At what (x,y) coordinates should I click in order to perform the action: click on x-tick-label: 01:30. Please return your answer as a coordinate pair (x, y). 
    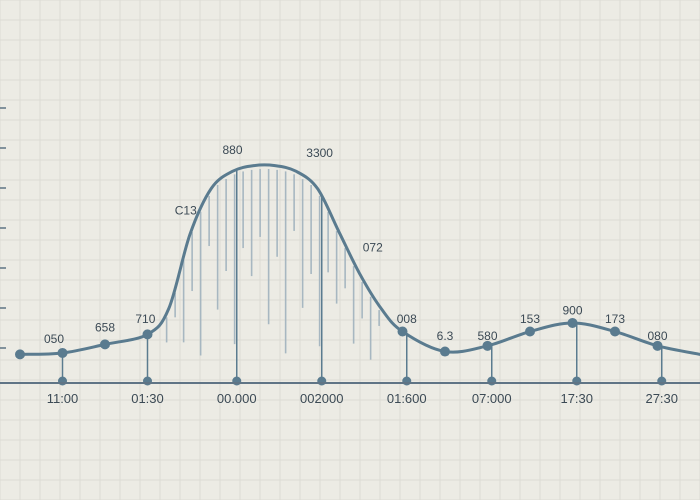
    Looking at the image, I should click on (147, 398).